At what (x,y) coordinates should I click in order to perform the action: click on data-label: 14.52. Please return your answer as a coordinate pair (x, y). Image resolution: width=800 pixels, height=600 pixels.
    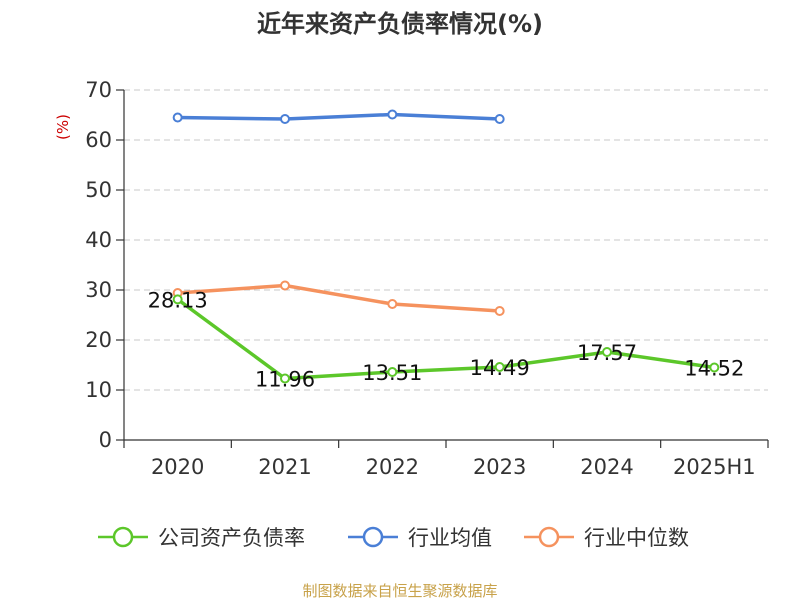
    Looking at the image, I should click on (714, 369).